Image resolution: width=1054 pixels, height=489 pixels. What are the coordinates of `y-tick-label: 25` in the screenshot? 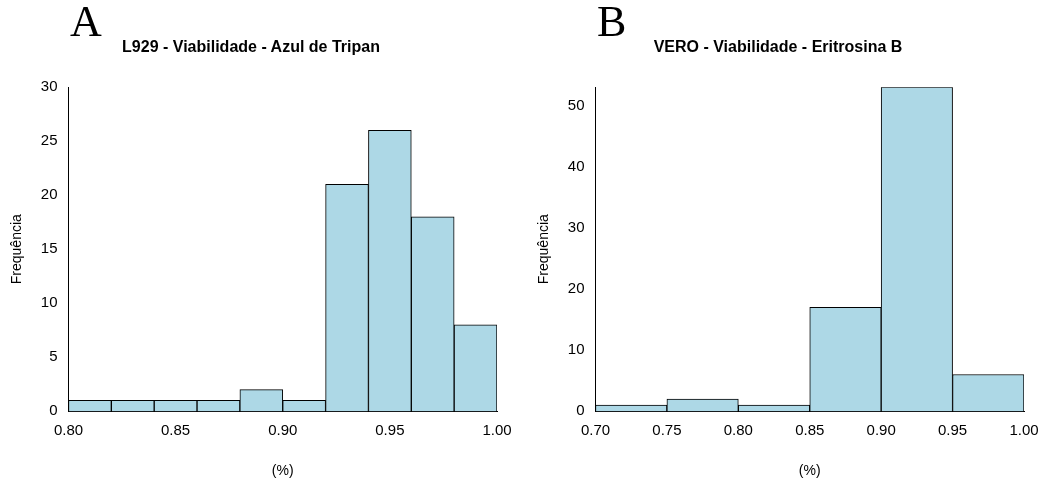 It's located at (49, 140).